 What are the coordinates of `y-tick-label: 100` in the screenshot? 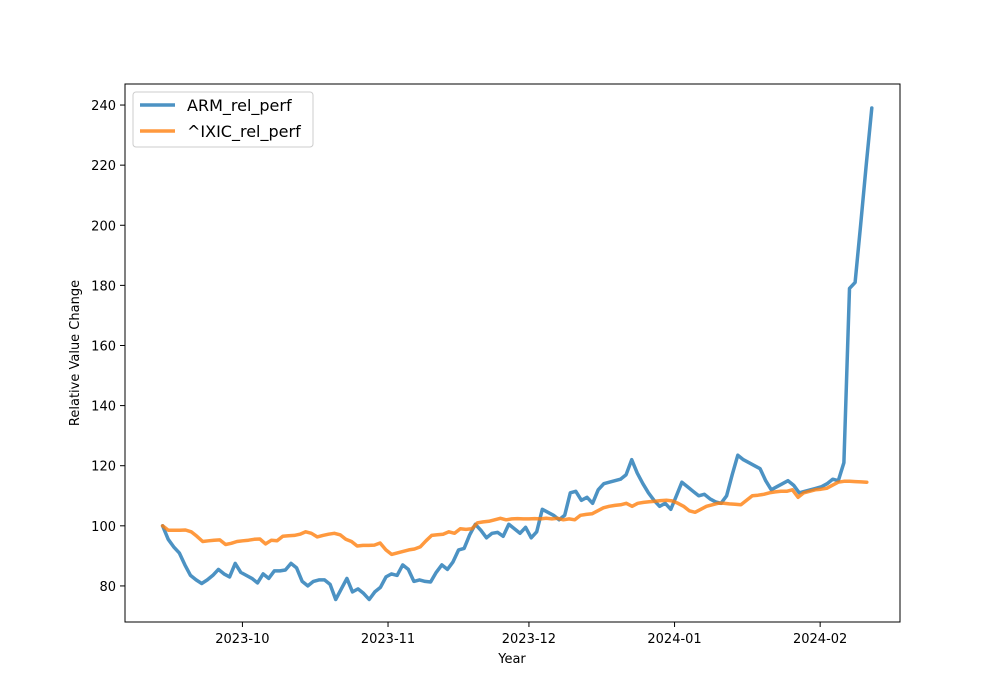 It's located at (103, 527).